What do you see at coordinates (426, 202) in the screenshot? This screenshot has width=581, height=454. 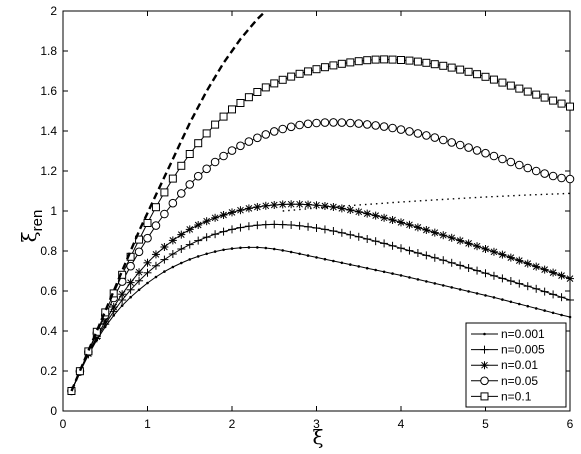 I see `series-curve-dotted` at bounding box center [426, 202].